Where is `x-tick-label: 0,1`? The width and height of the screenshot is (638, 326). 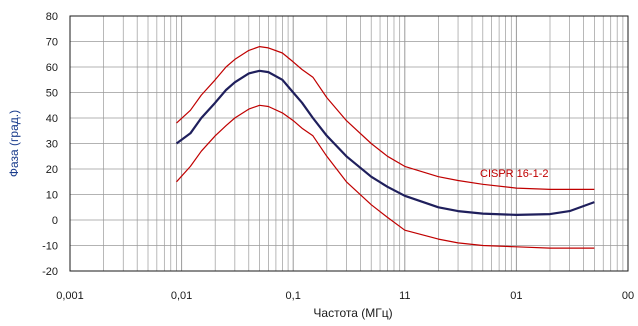 x-tick-label: 0,1 is located at coordinates (293, 296).